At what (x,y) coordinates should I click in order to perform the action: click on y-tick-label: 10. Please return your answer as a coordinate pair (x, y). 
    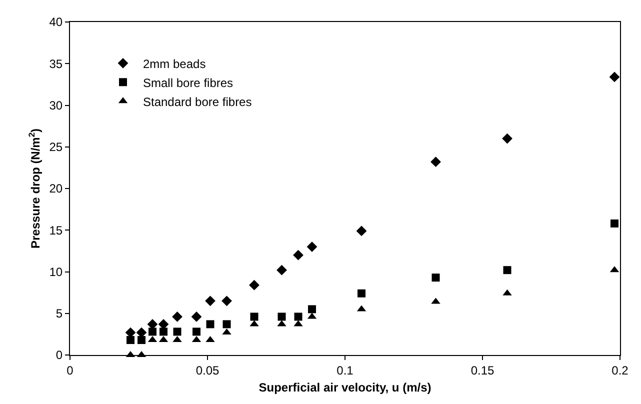
    Looking at the image, I should click on (56, 271).